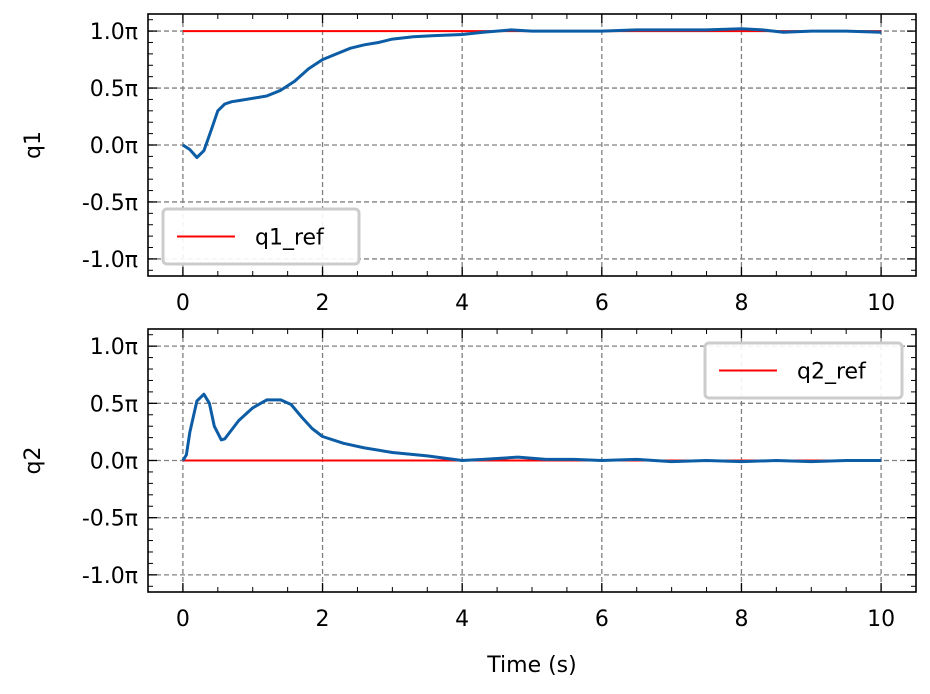 The image size is (930, 694). I want to click on q2-y-tick-labels: 1.0π 0.5π 0.0π -0.5π -1.0π, so click(110, 462).